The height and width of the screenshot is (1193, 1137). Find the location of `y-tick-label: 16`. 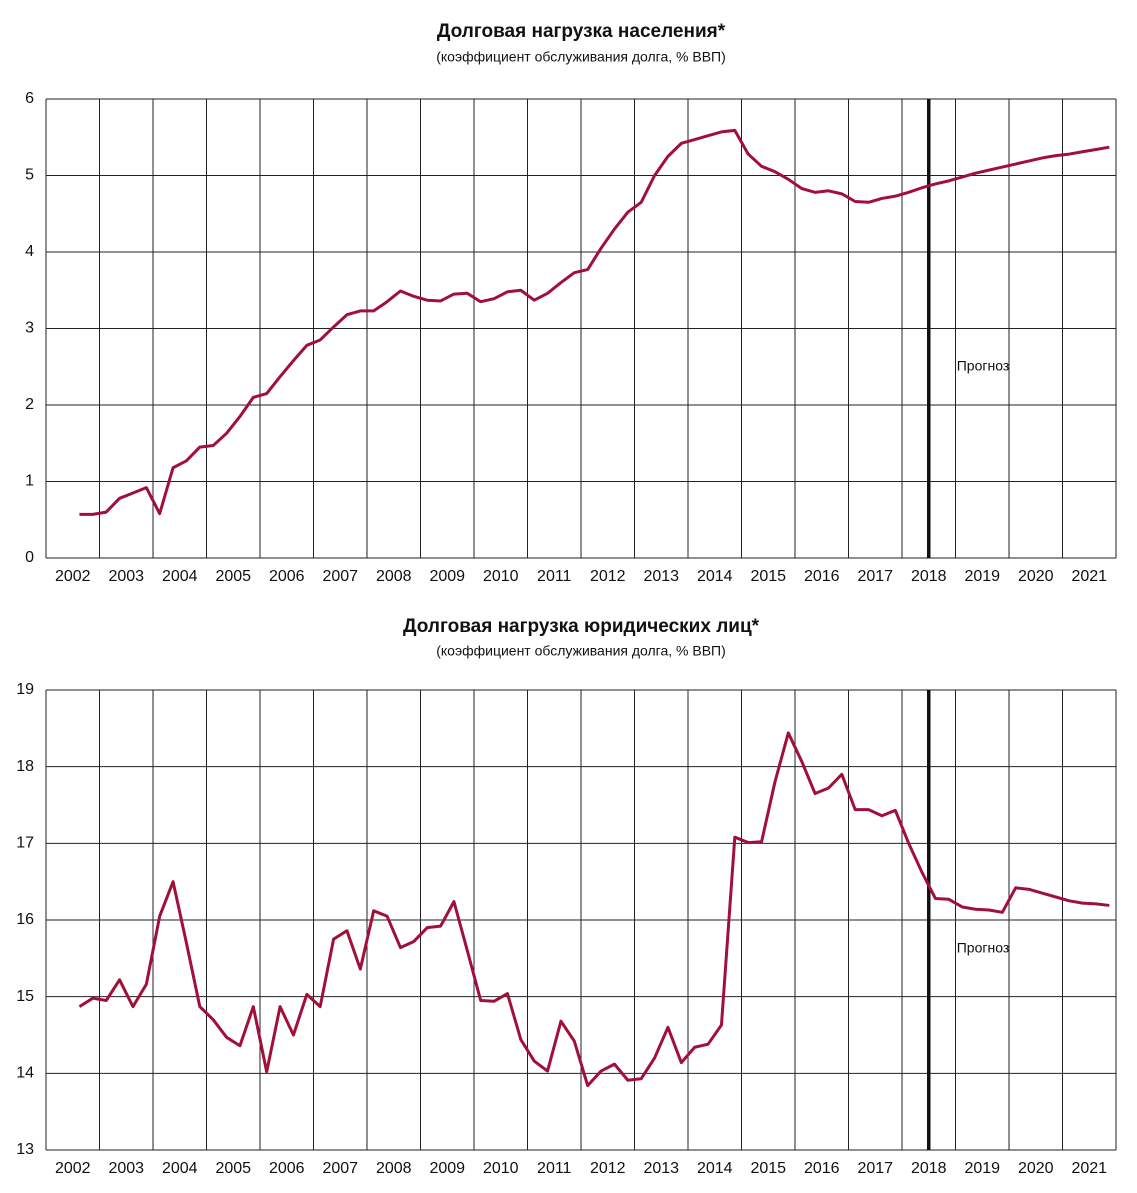

y-tick-label: 16 is located at coordinates (25, 919).